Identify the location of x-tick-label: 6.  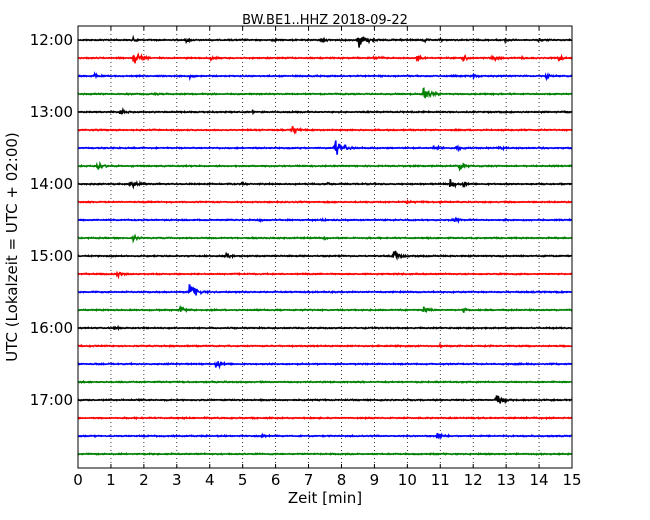
(276, 480).